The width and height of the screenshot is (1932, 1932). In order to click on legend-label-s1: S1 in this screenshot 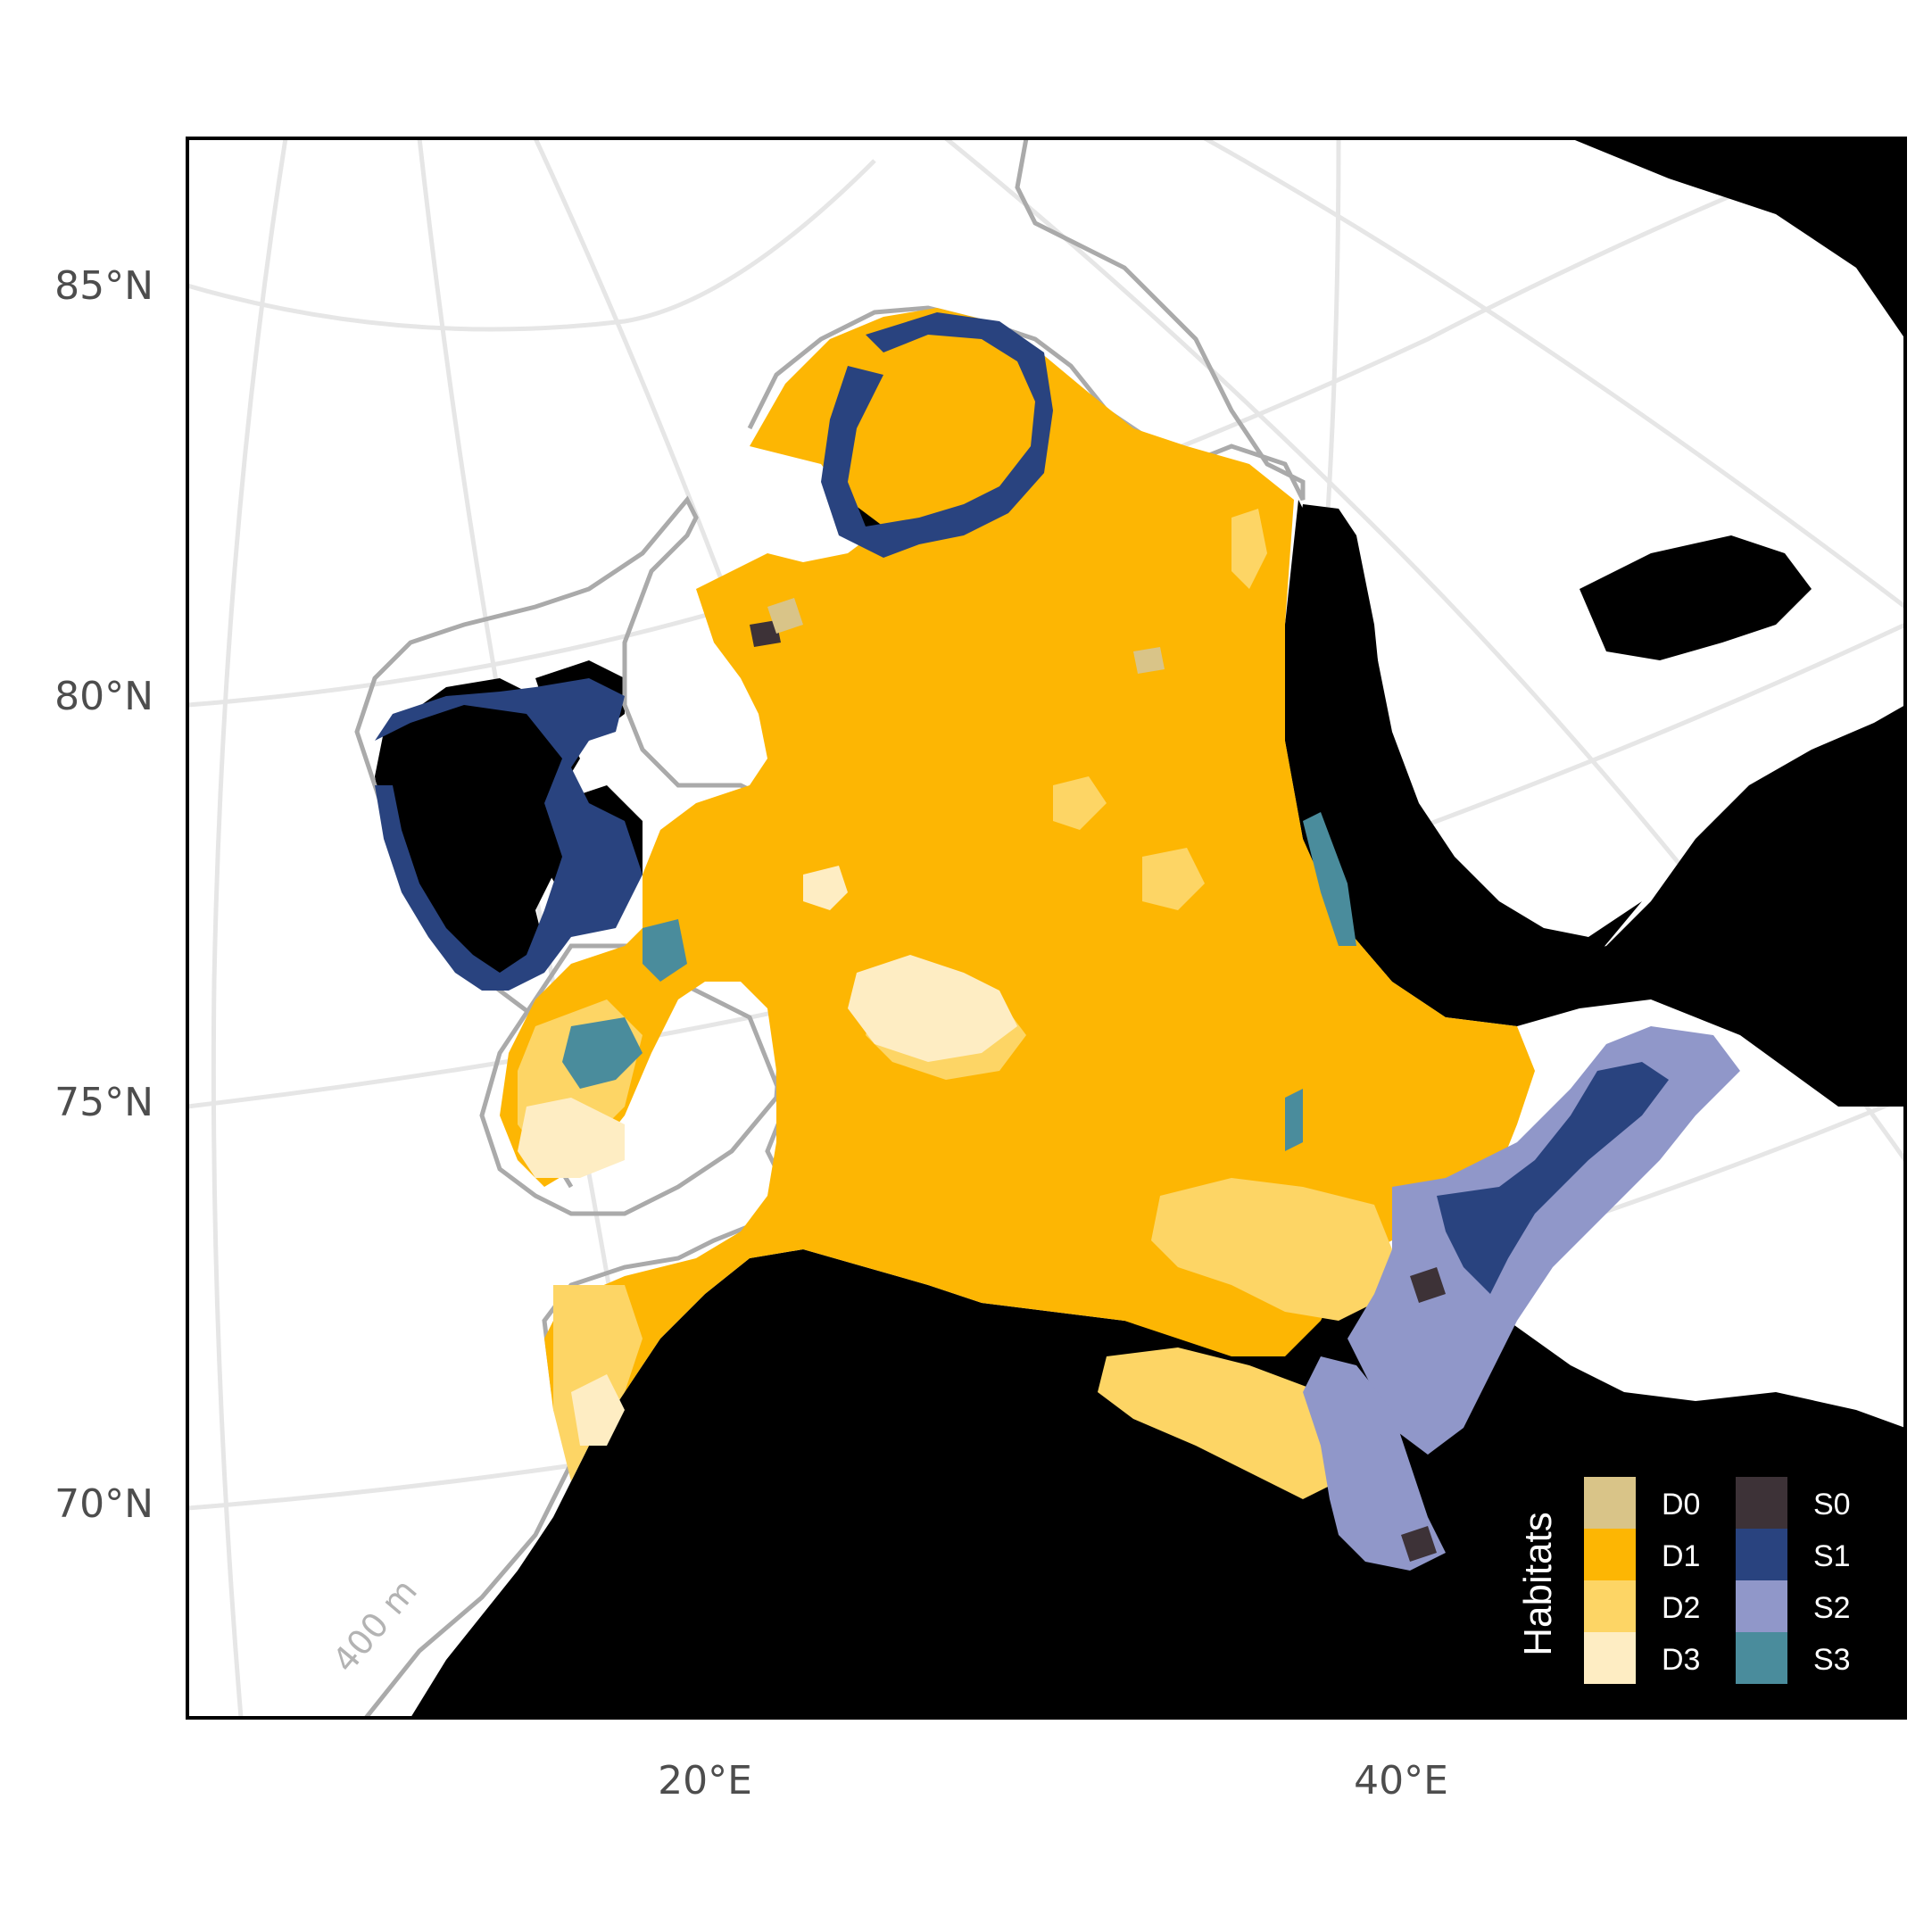, I will do `click(1832, 1556)`.